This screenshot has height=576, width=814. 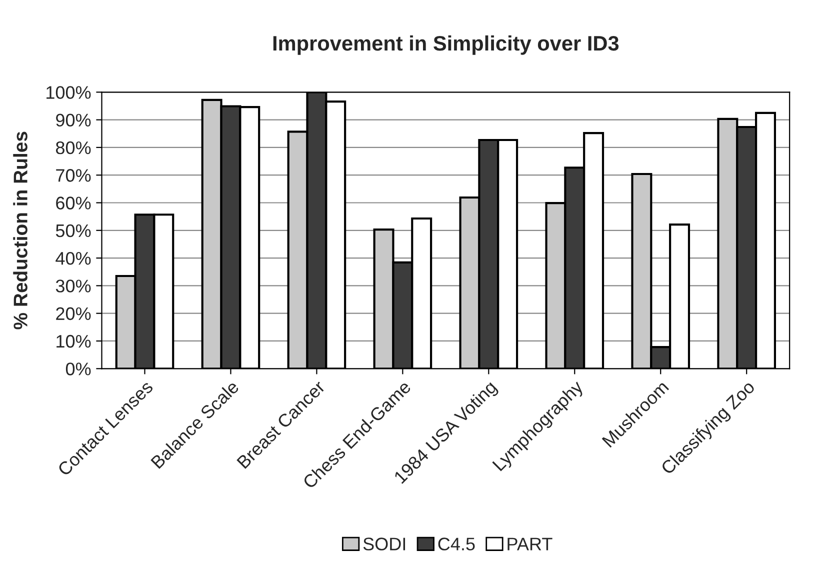 I want to click on y-tick-label: 90%, so click(x=73, y=120).